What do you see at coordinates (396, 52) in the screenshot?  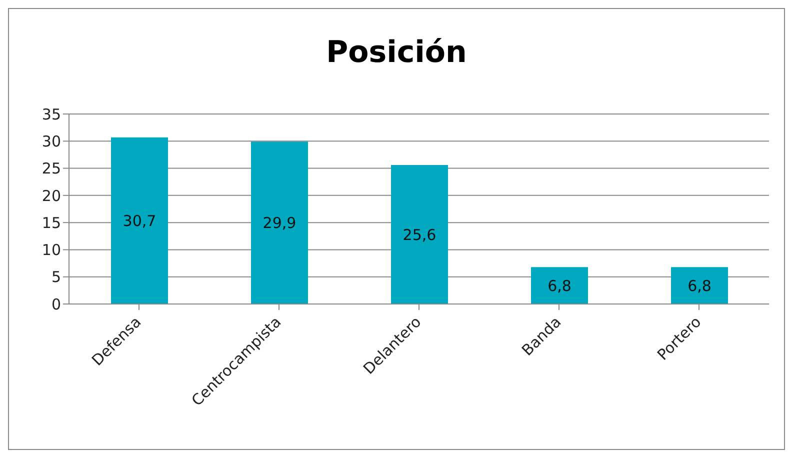 I see `chart-title: Posición` at bounding box center [396, 52].